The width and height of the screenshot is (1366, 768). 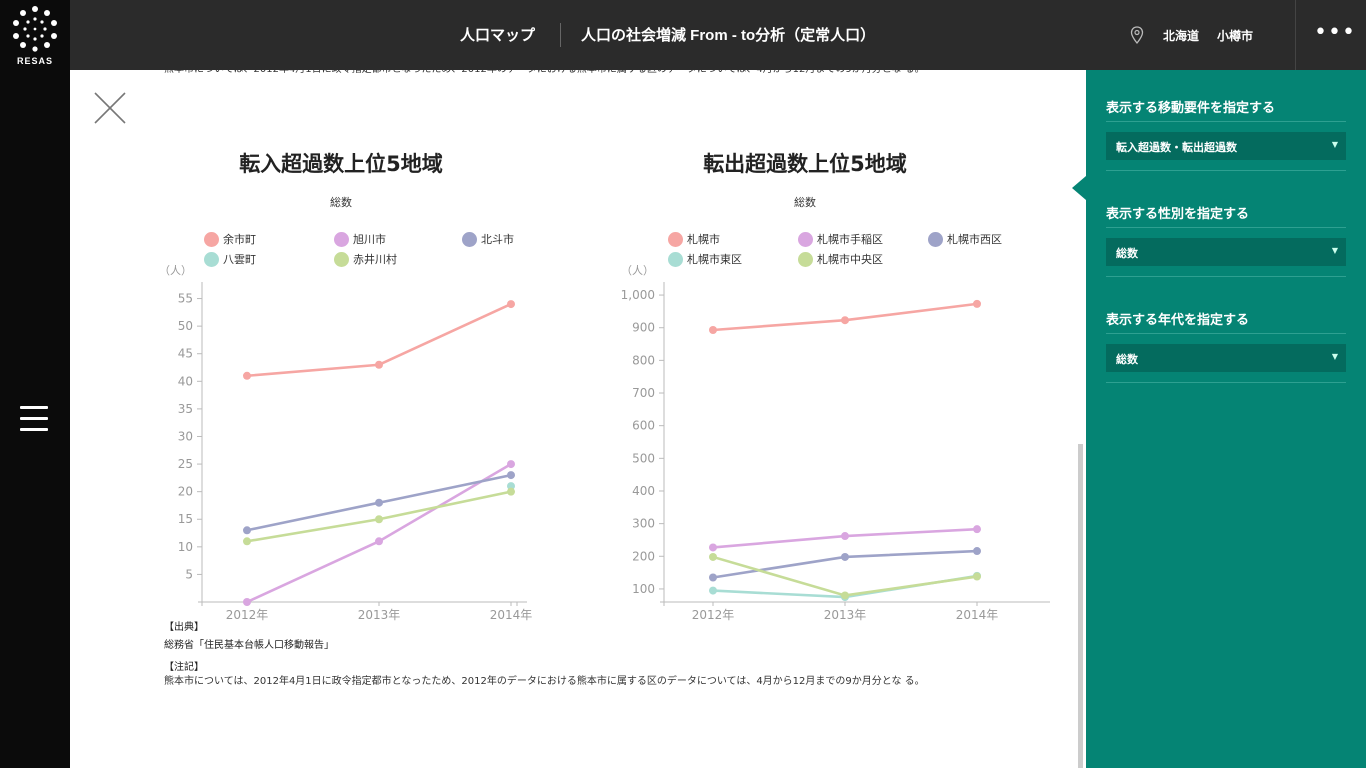 I want to click on page-title: 人口の社会増減 From - to分析（定常人口）, so click(x=728, y=35).